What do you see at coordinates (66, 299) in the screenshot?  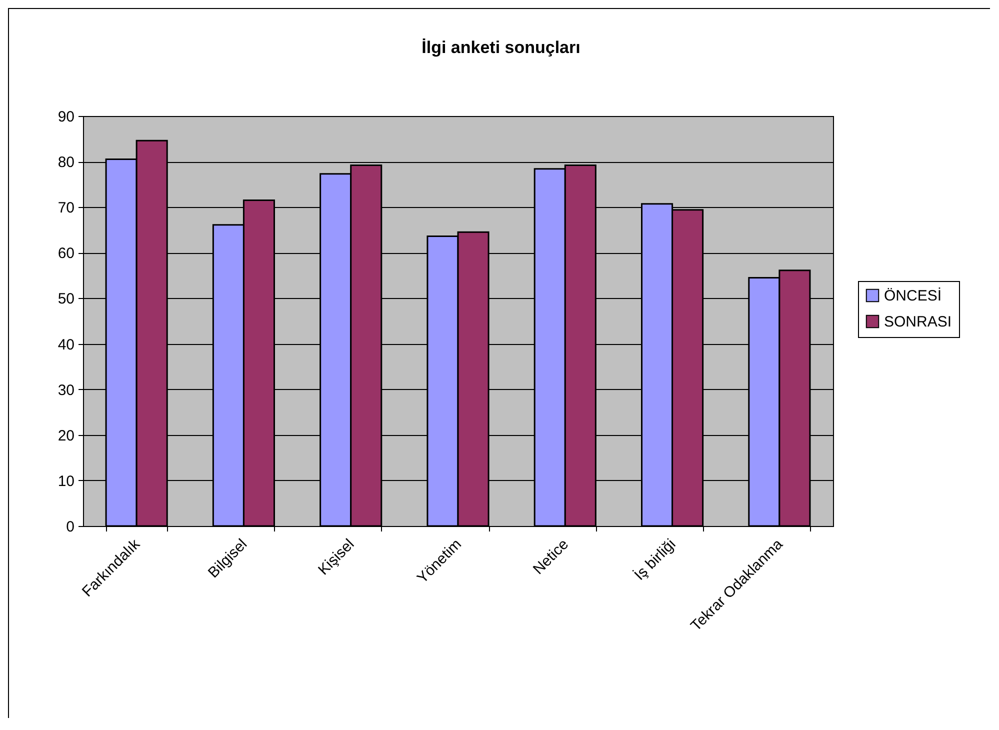 I see `y-tick-label: 50` at bounding box center [66, 299].